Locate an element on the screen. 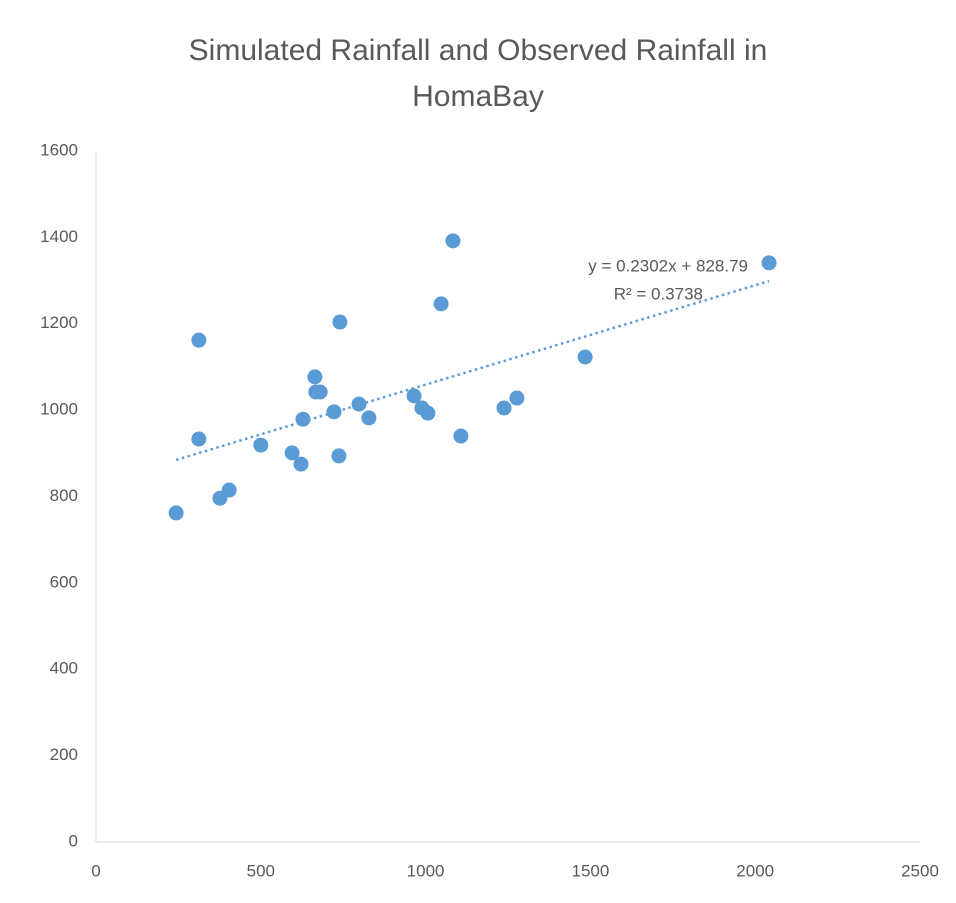 The image size is (956, 903). y-tick-label: 200 is located at coordinates (64, 754).